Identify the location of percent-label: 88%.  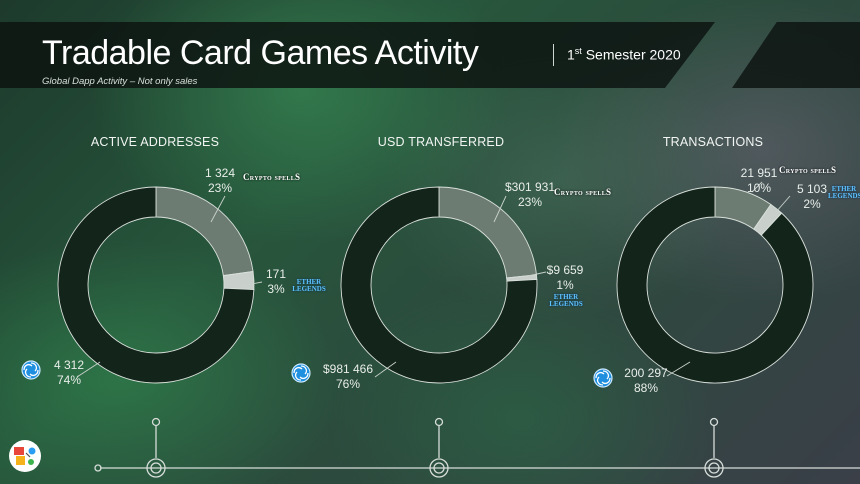
(646, 388).